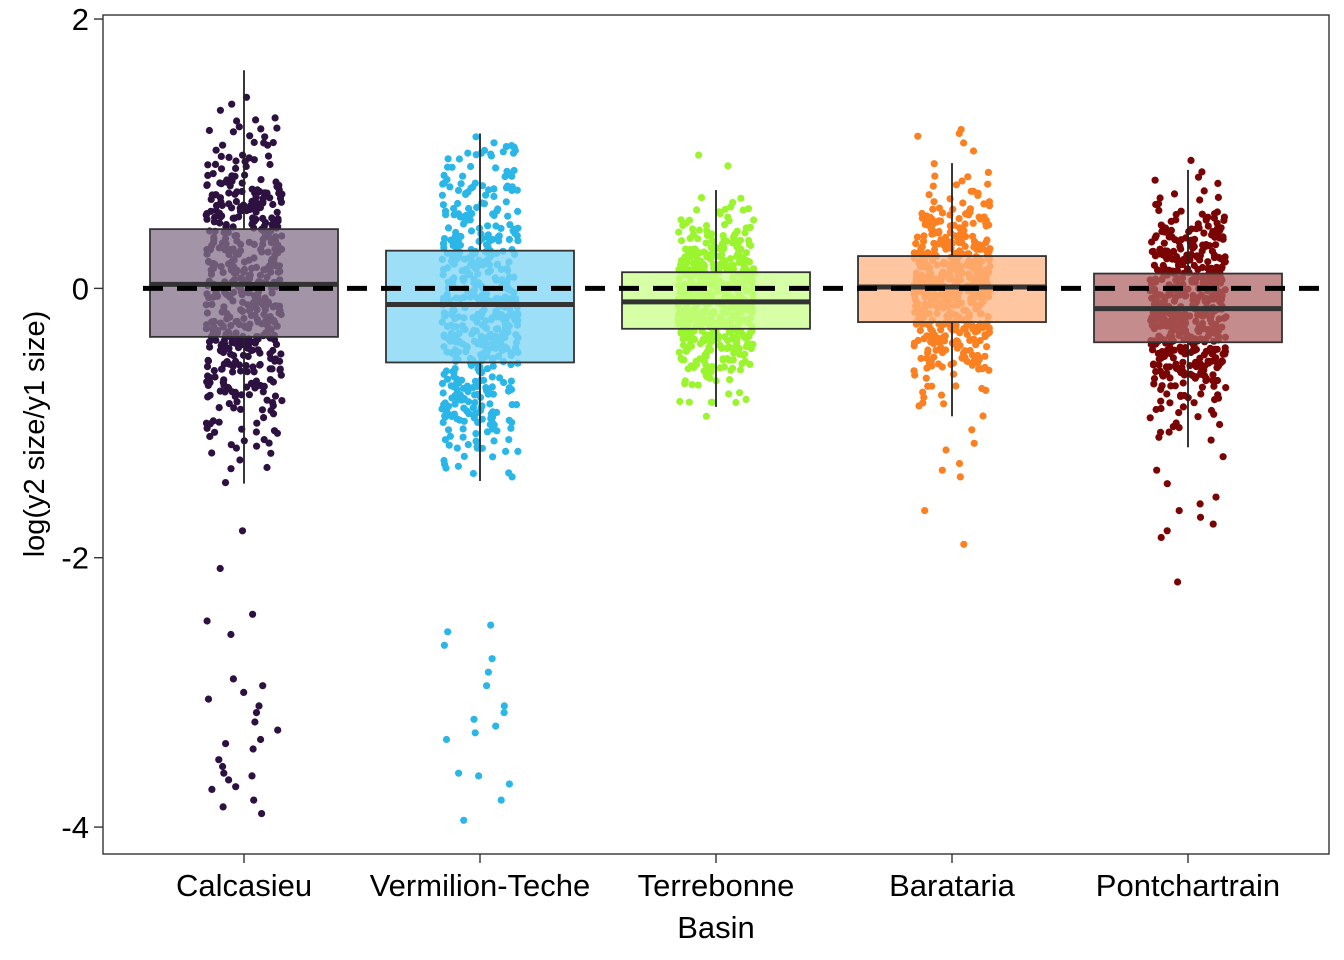  What do you see at coordinates (244, 277) in the screenshot?
I see `box-calcasieu` at bounding box center [244, 277].